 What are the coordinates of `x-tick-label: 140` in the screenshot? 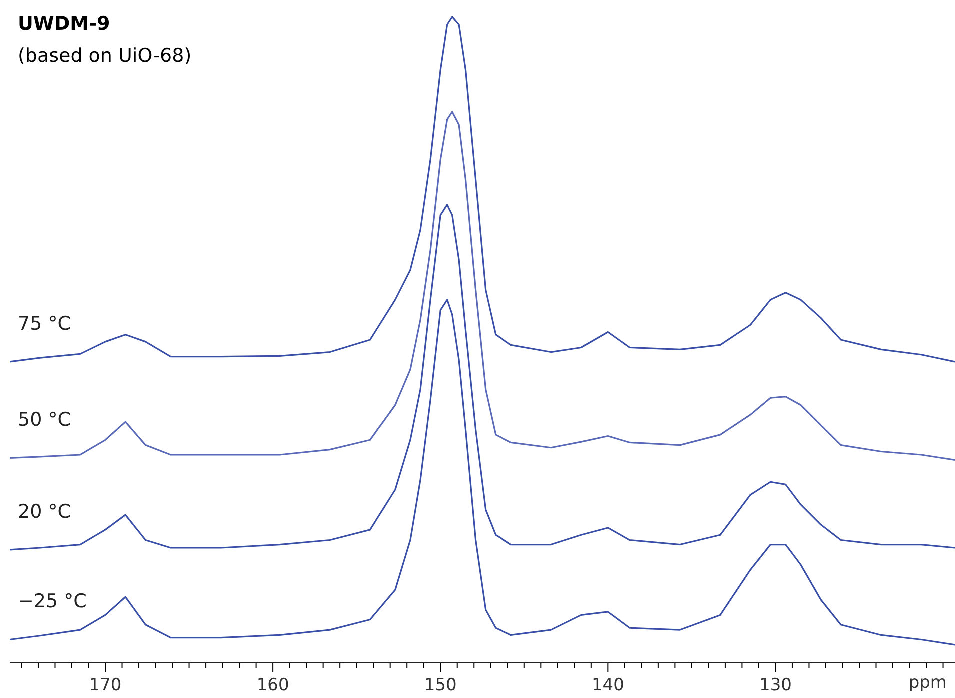 It's located at (608, 686).